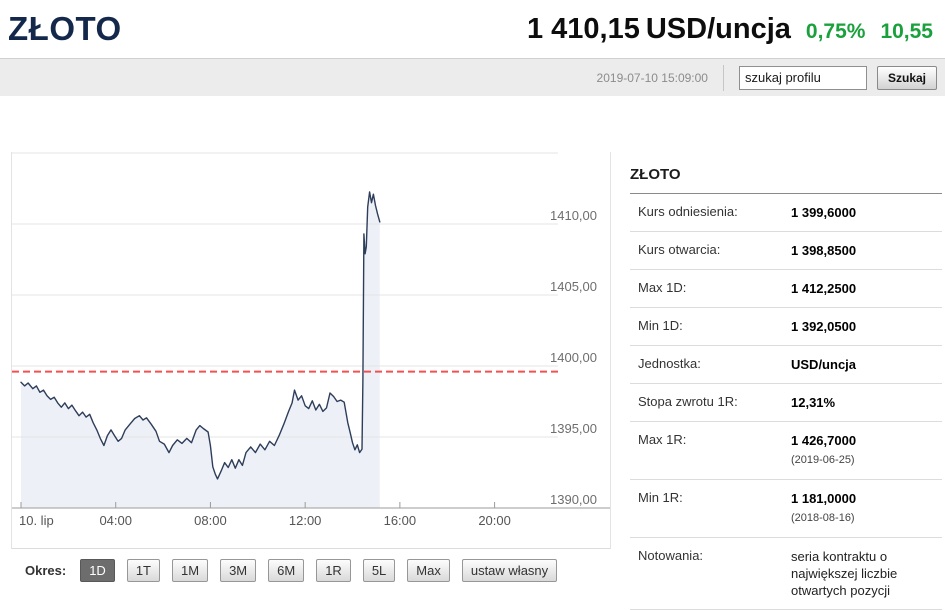  I want to click on period-button-1d: 1D, so click(97, 570).